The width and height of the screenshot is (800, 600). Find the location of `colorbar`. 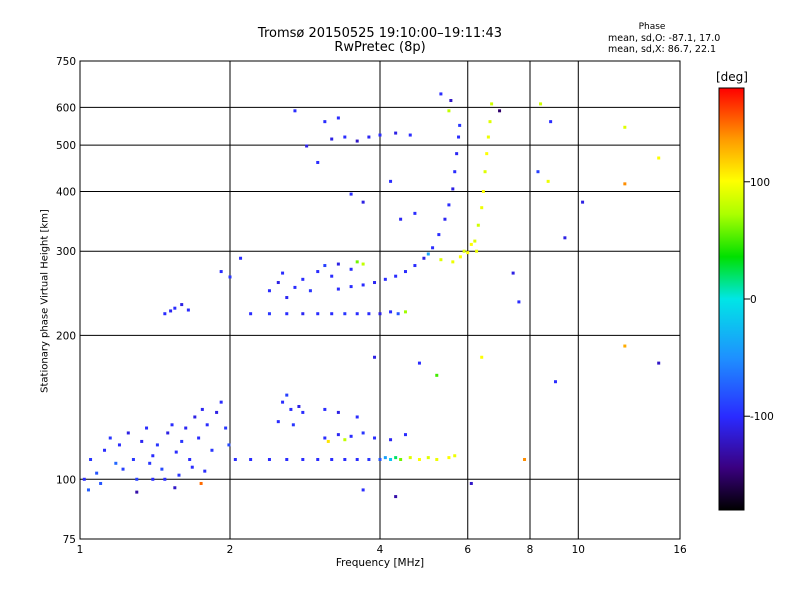

colorbar is located at coordinates (731, 299).